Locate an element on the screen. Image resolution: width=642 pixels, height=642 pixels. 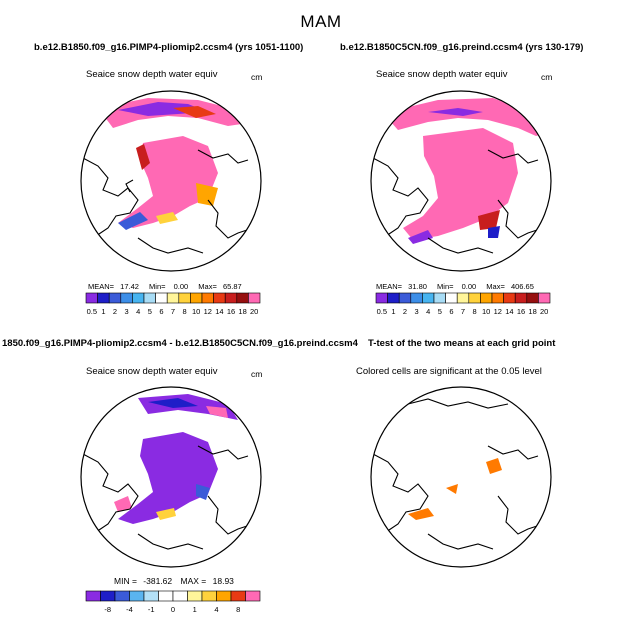
panel1-stats: MEAN= 17.42 Min= 0.00 Max= 65.87 is located at coordinates (165, 286).